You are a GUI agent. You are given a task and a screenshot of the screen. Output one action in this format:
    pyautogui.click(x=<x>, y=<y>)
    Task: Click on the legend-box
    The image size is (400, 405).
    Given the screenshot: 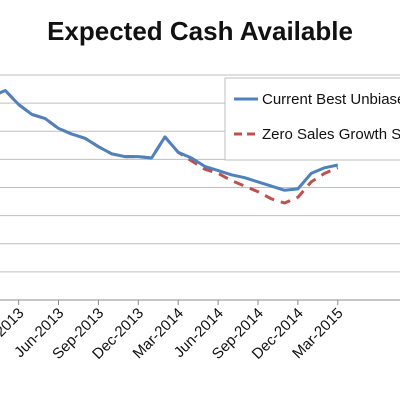 What is the action you would take?
    pyautogui.click(x=312, y=119)
    